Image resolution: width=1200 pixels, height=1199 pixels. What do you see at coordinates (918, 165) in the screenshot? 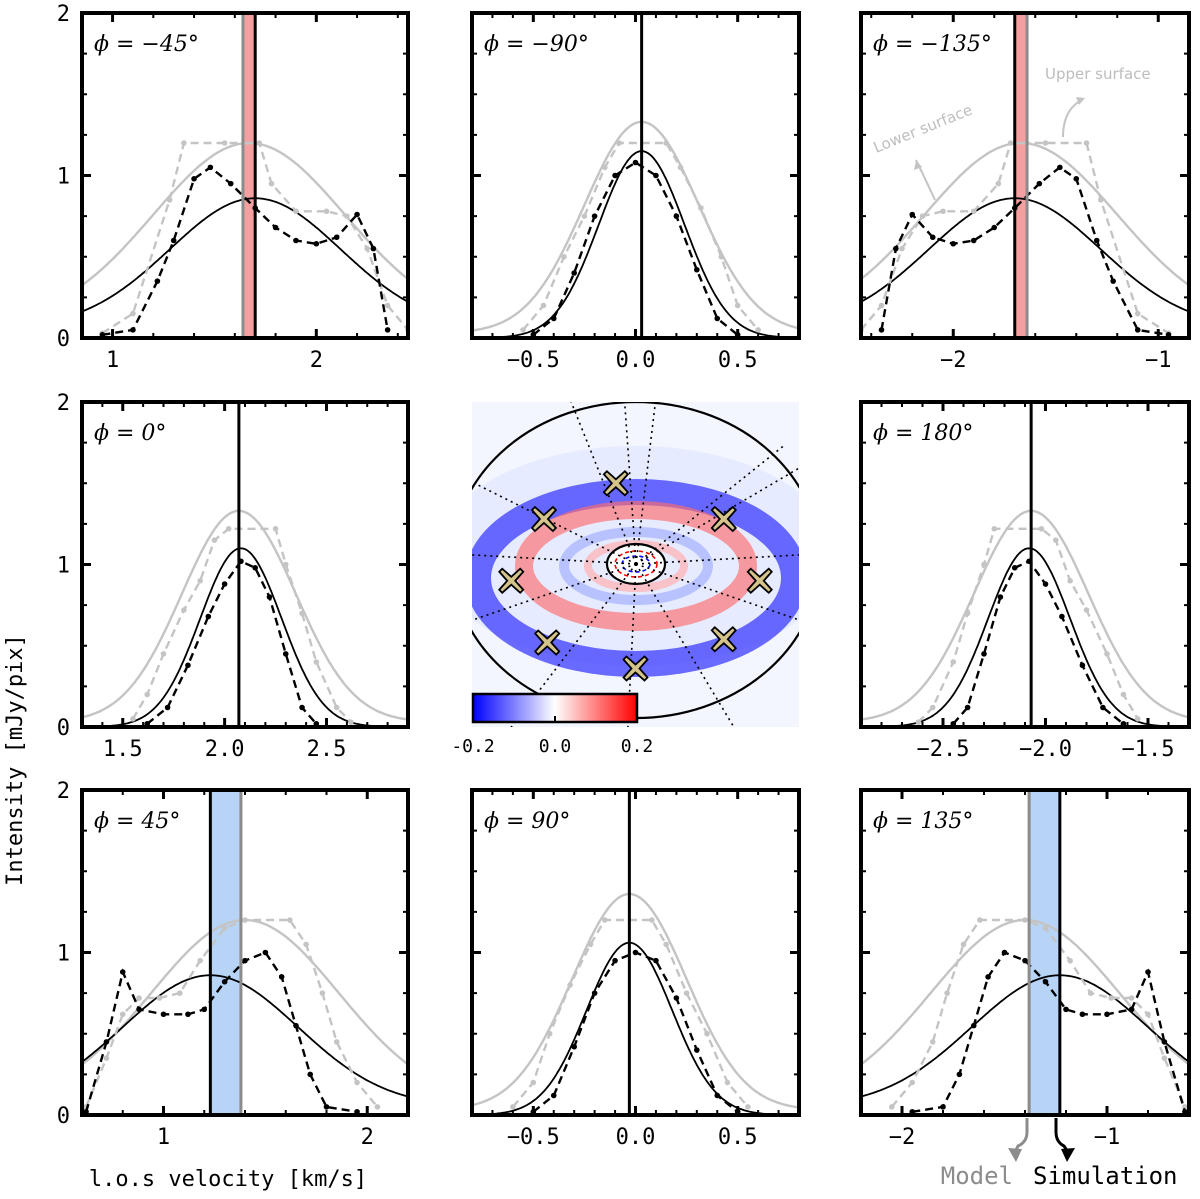
I see `lower-surface-arrow-head` at bounding box center [918, 165].